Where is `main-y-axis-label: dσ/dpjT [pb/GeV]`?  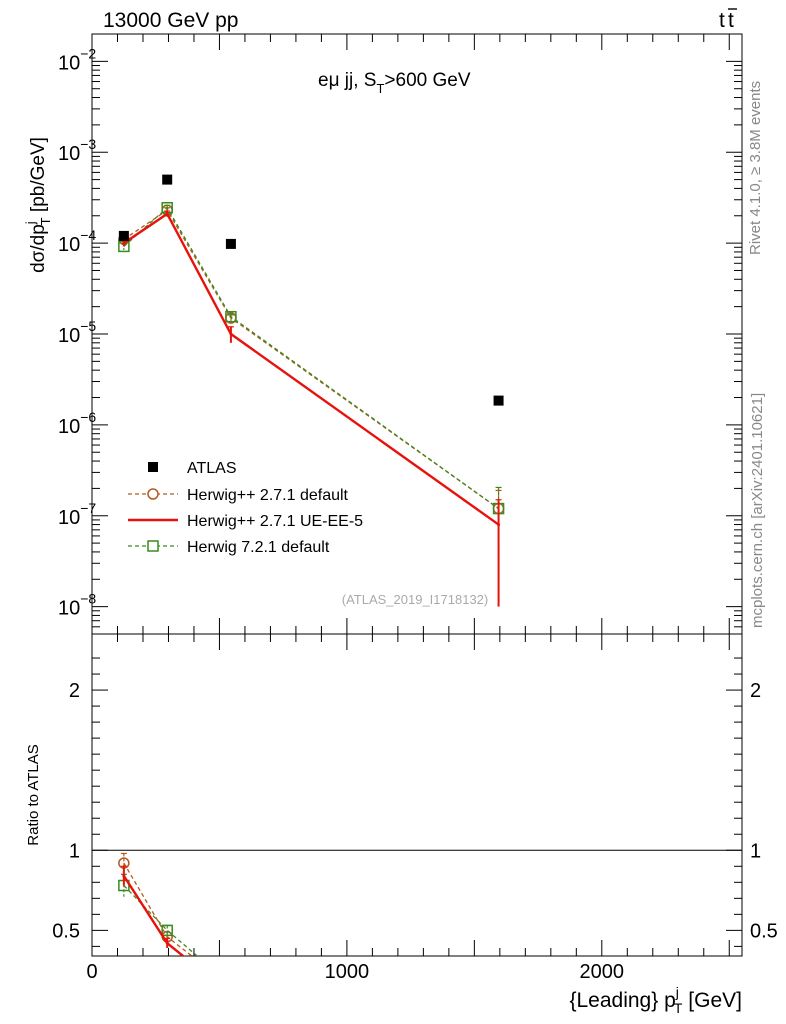
main-y-axis-label: dσ/dpjT [pb/GeV] is located at coordinates (38, 205).